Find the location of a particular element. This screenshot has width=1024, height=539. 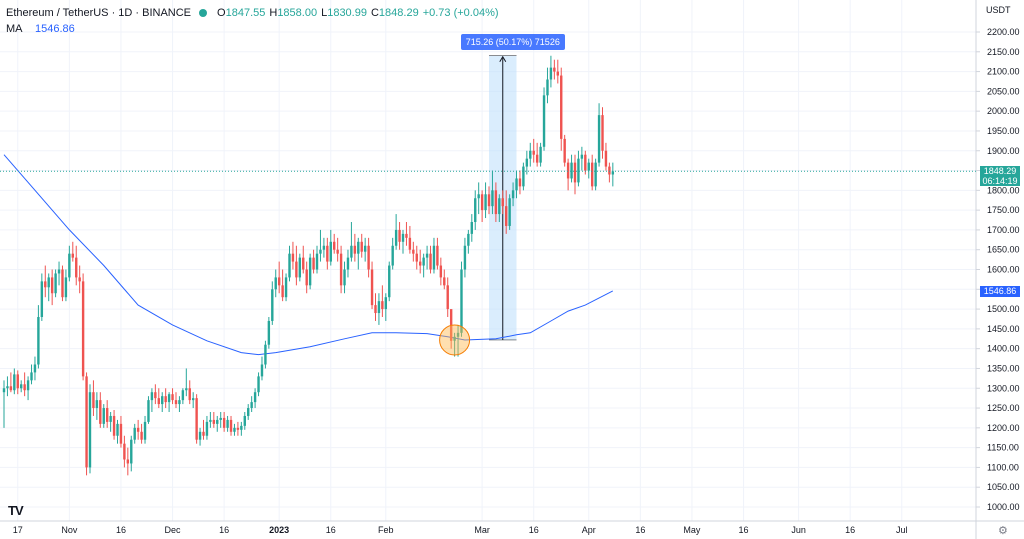

y-tick-label: 1950.00 is located at coordinates (1003, 131).